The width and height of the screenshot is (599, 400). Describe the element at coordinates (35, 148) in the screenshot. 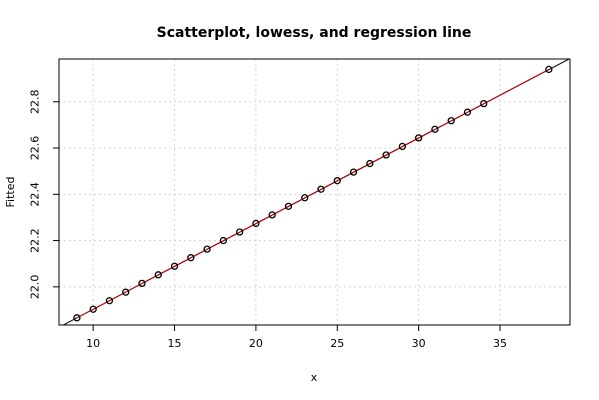

I see `y-tick-label: 22.6` at that location.